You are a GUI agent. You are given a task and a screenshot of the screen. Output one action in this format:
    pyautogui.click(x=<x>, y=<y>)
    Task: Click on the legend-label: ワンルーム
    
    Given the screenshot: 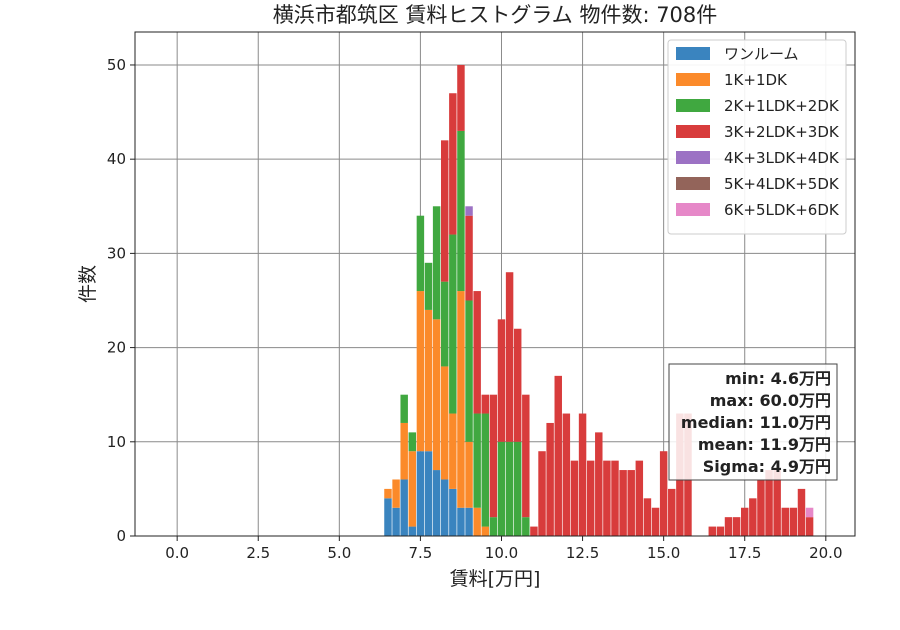 What is the action you would take?
    pyautogui.click(x=761, y=54)
    